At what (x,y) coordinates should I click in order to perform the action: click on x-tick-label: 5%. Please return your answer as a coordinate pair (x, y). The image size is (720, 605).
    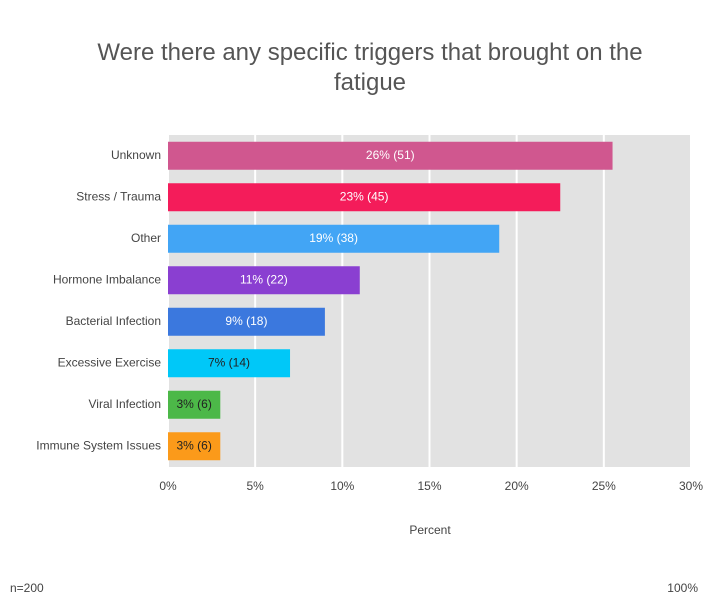
    Looking at the image, I should click on (255, 486).